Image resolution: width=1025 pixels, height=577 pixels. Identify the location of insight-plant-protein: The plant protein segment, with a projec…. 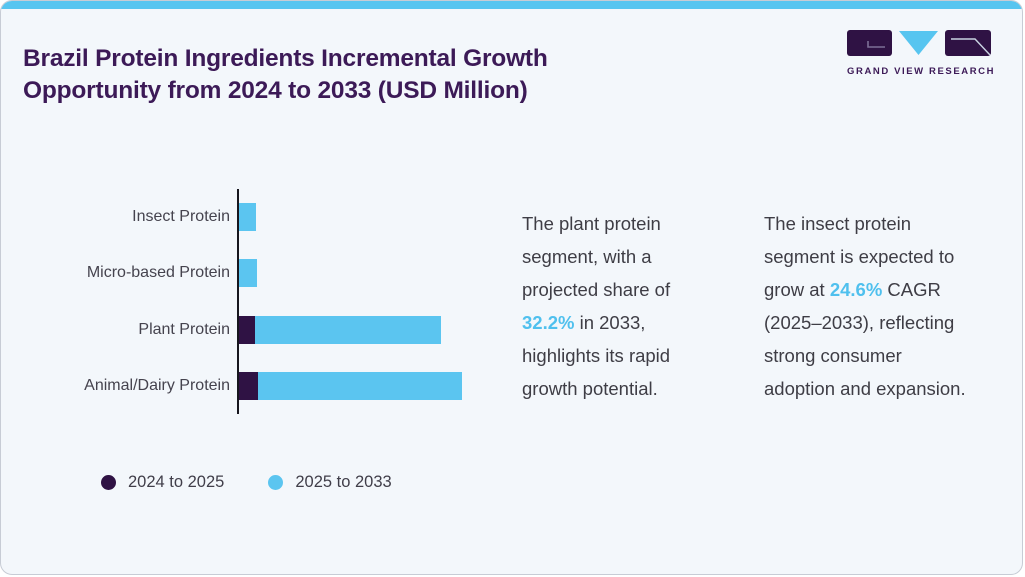
(623, 306).